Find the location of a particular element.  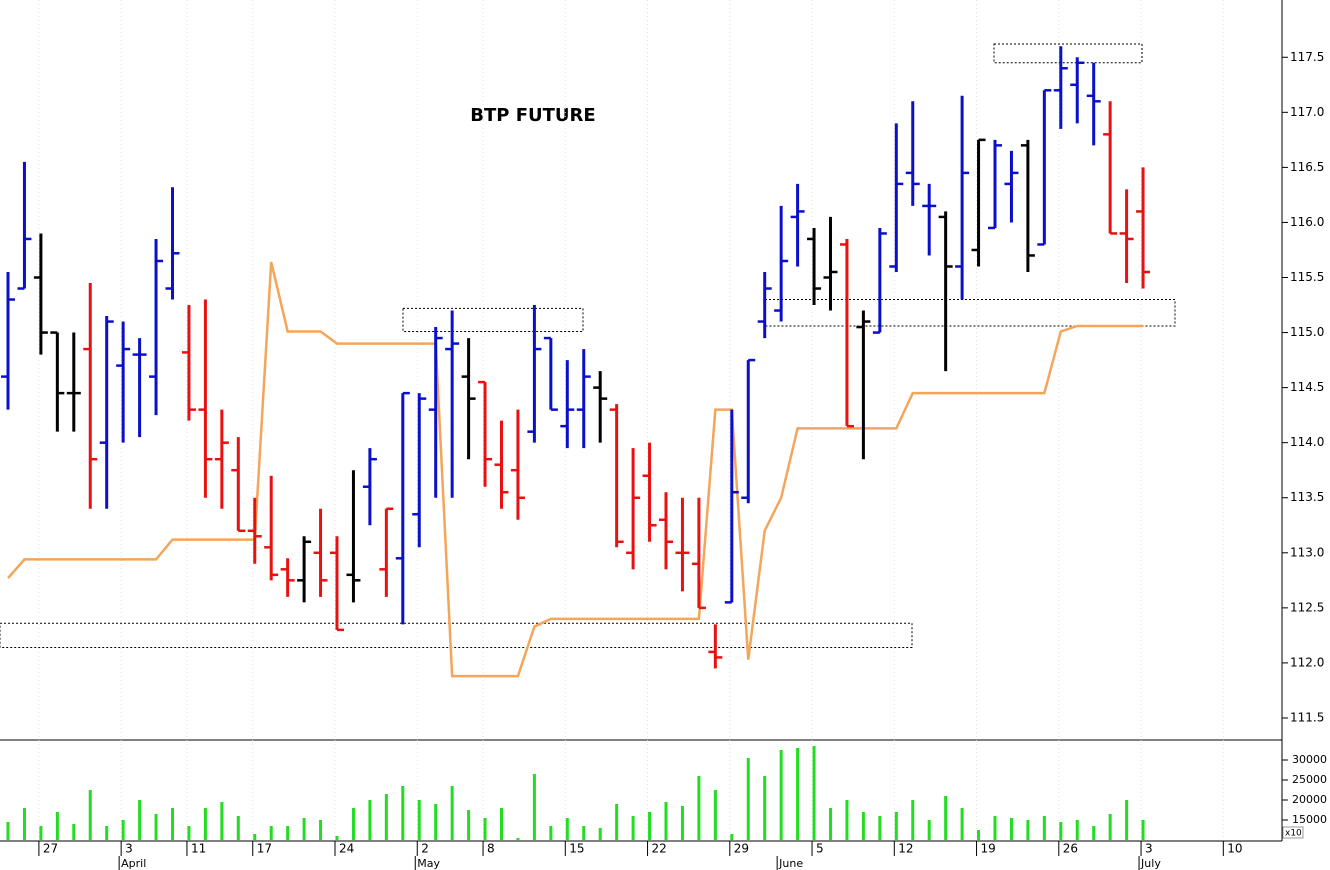

x-tick-label: 26 is located at coordinates (1070, 849).